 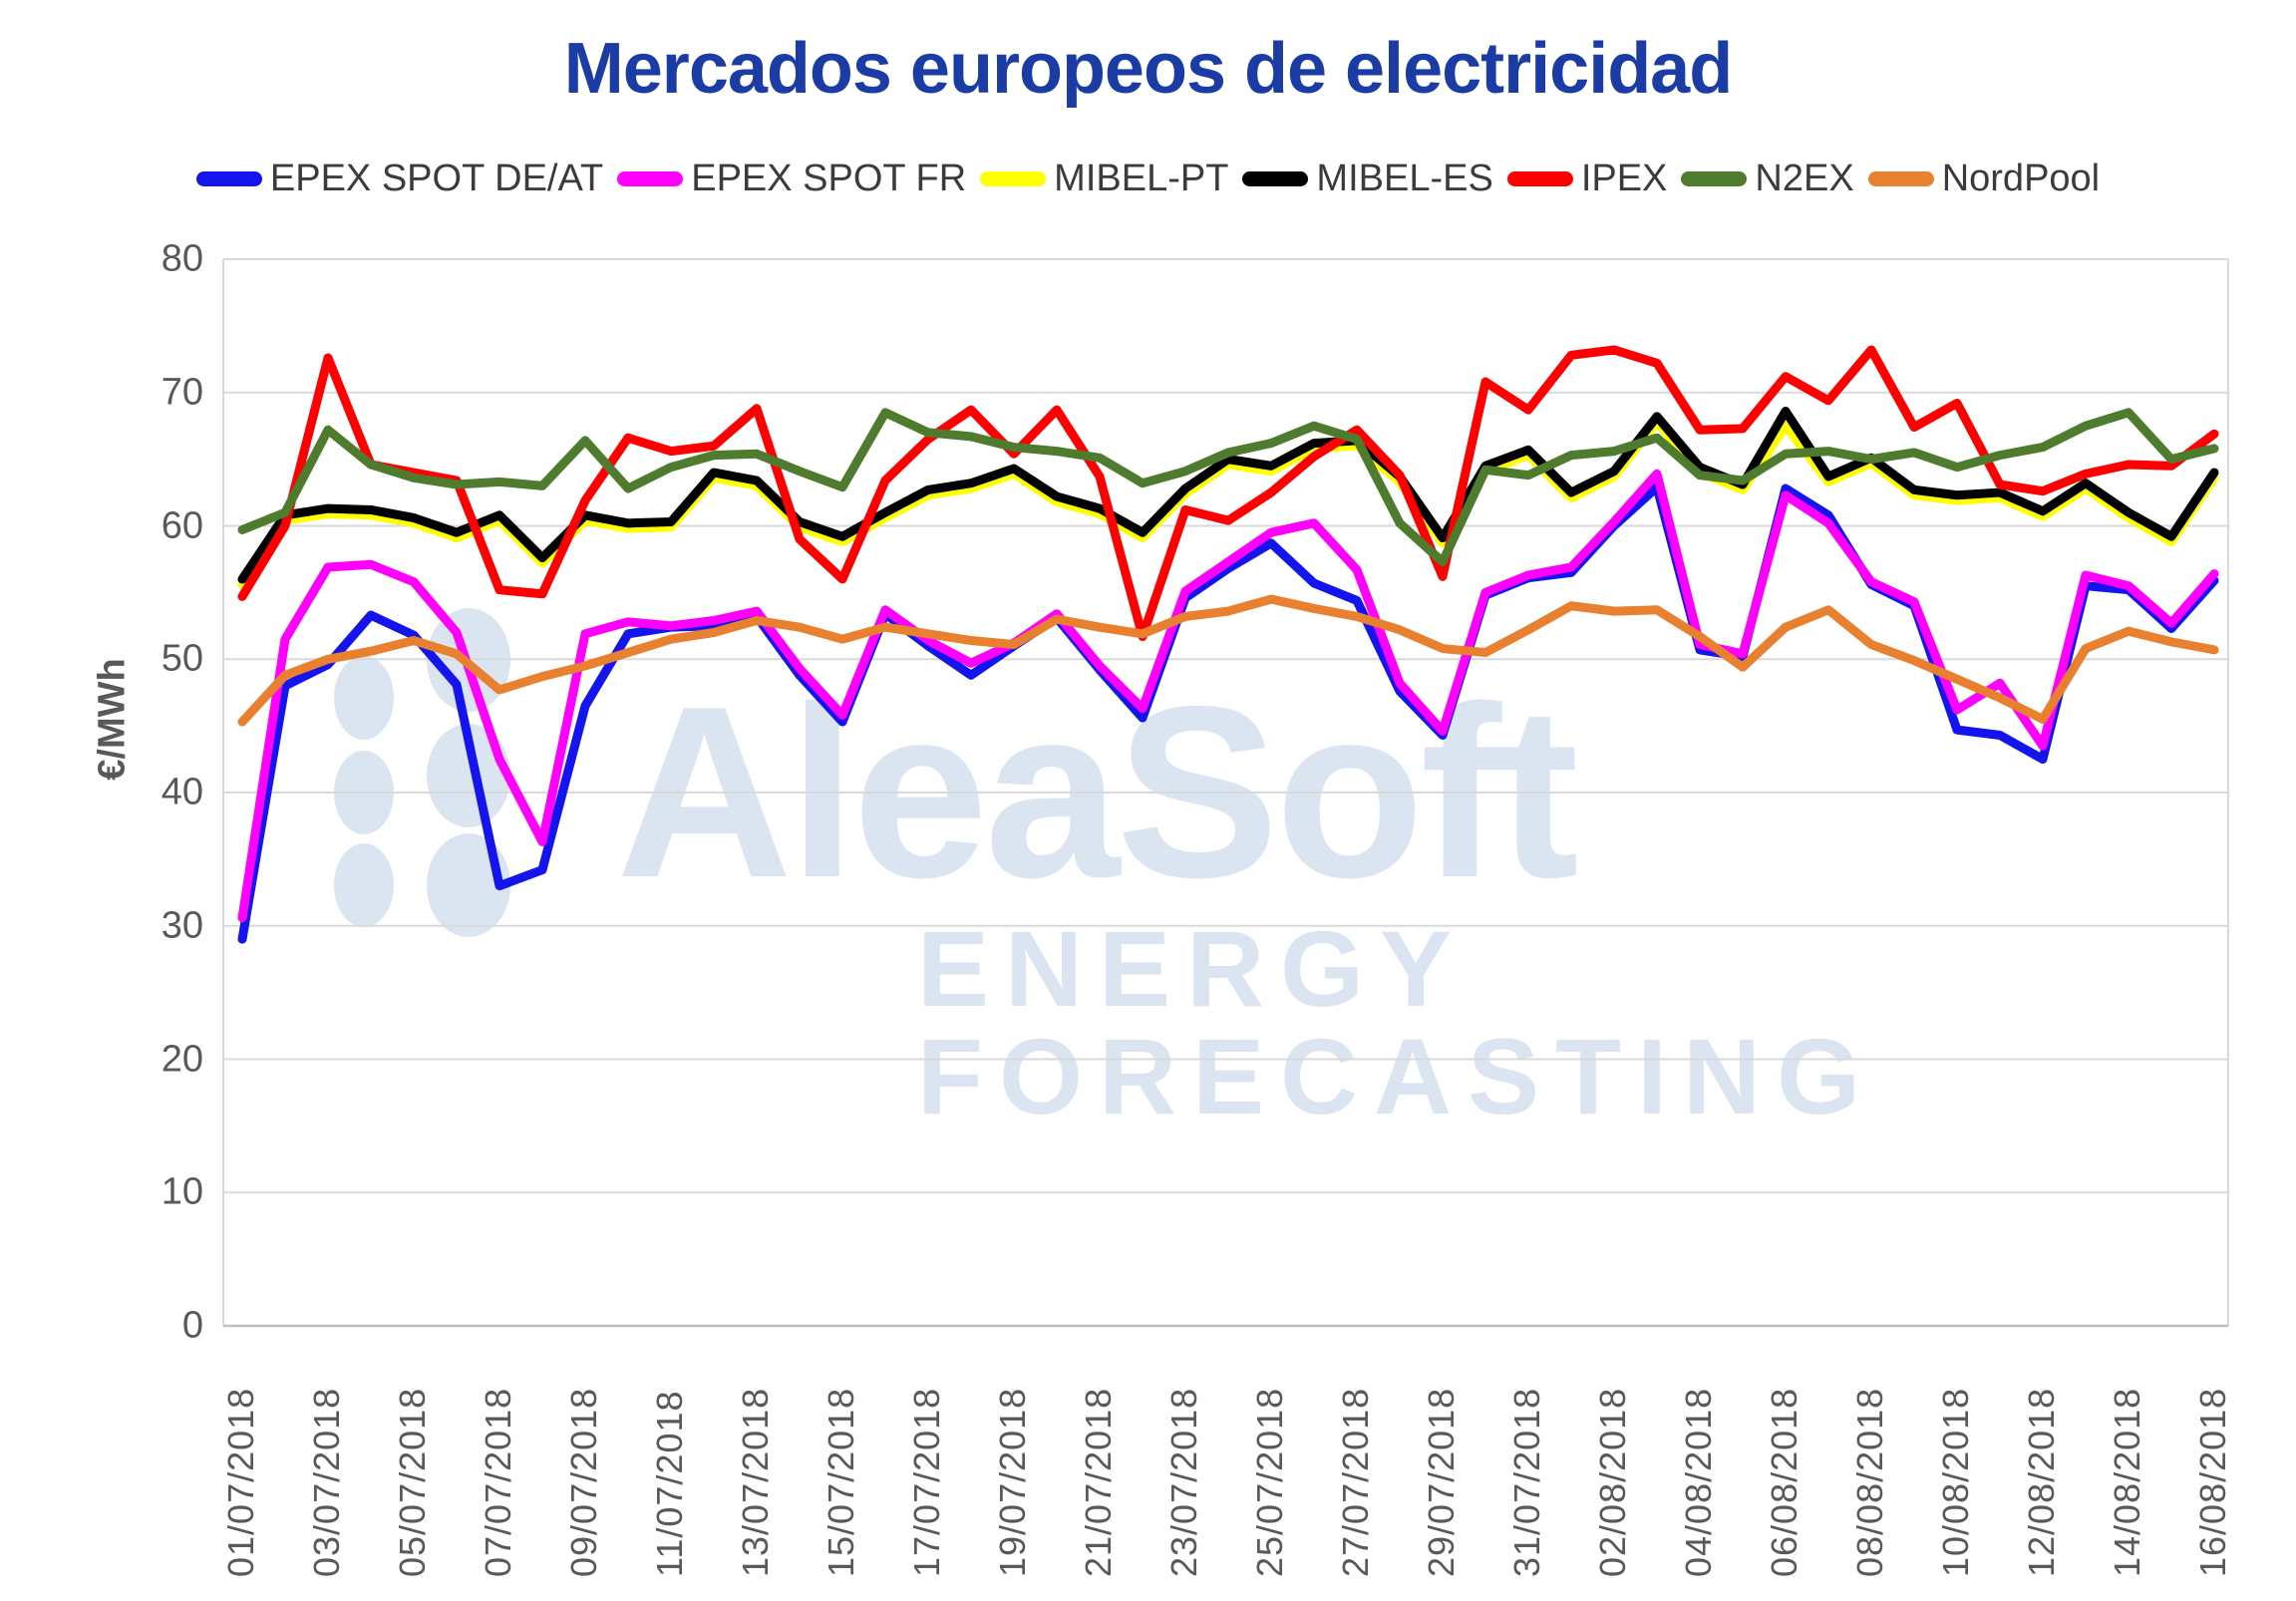 I want to click on y-tick-label: 10, so click(x=182, y=1191).